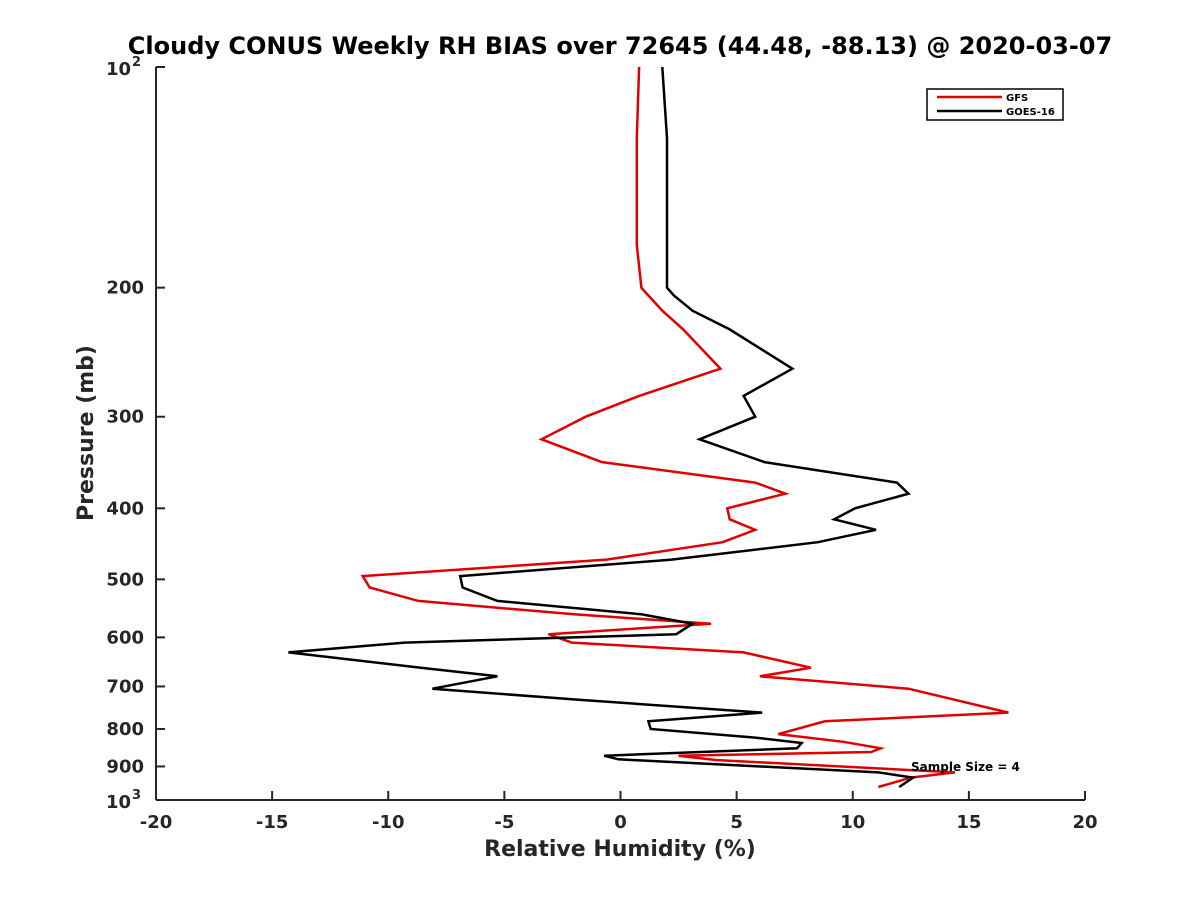  I want to click on x-tick-label: 20, so click(1084, 822).